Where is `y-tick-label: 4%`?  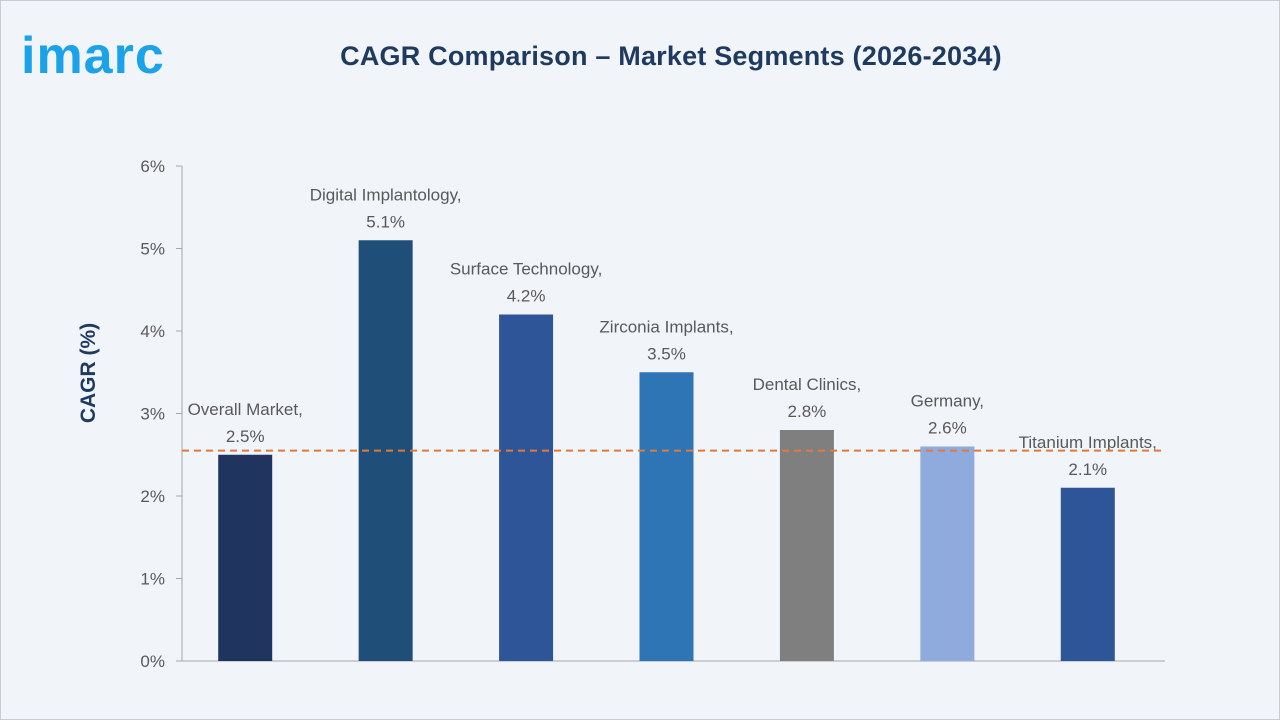
y-tick-label: 4% is located at coordinates (152, 331).